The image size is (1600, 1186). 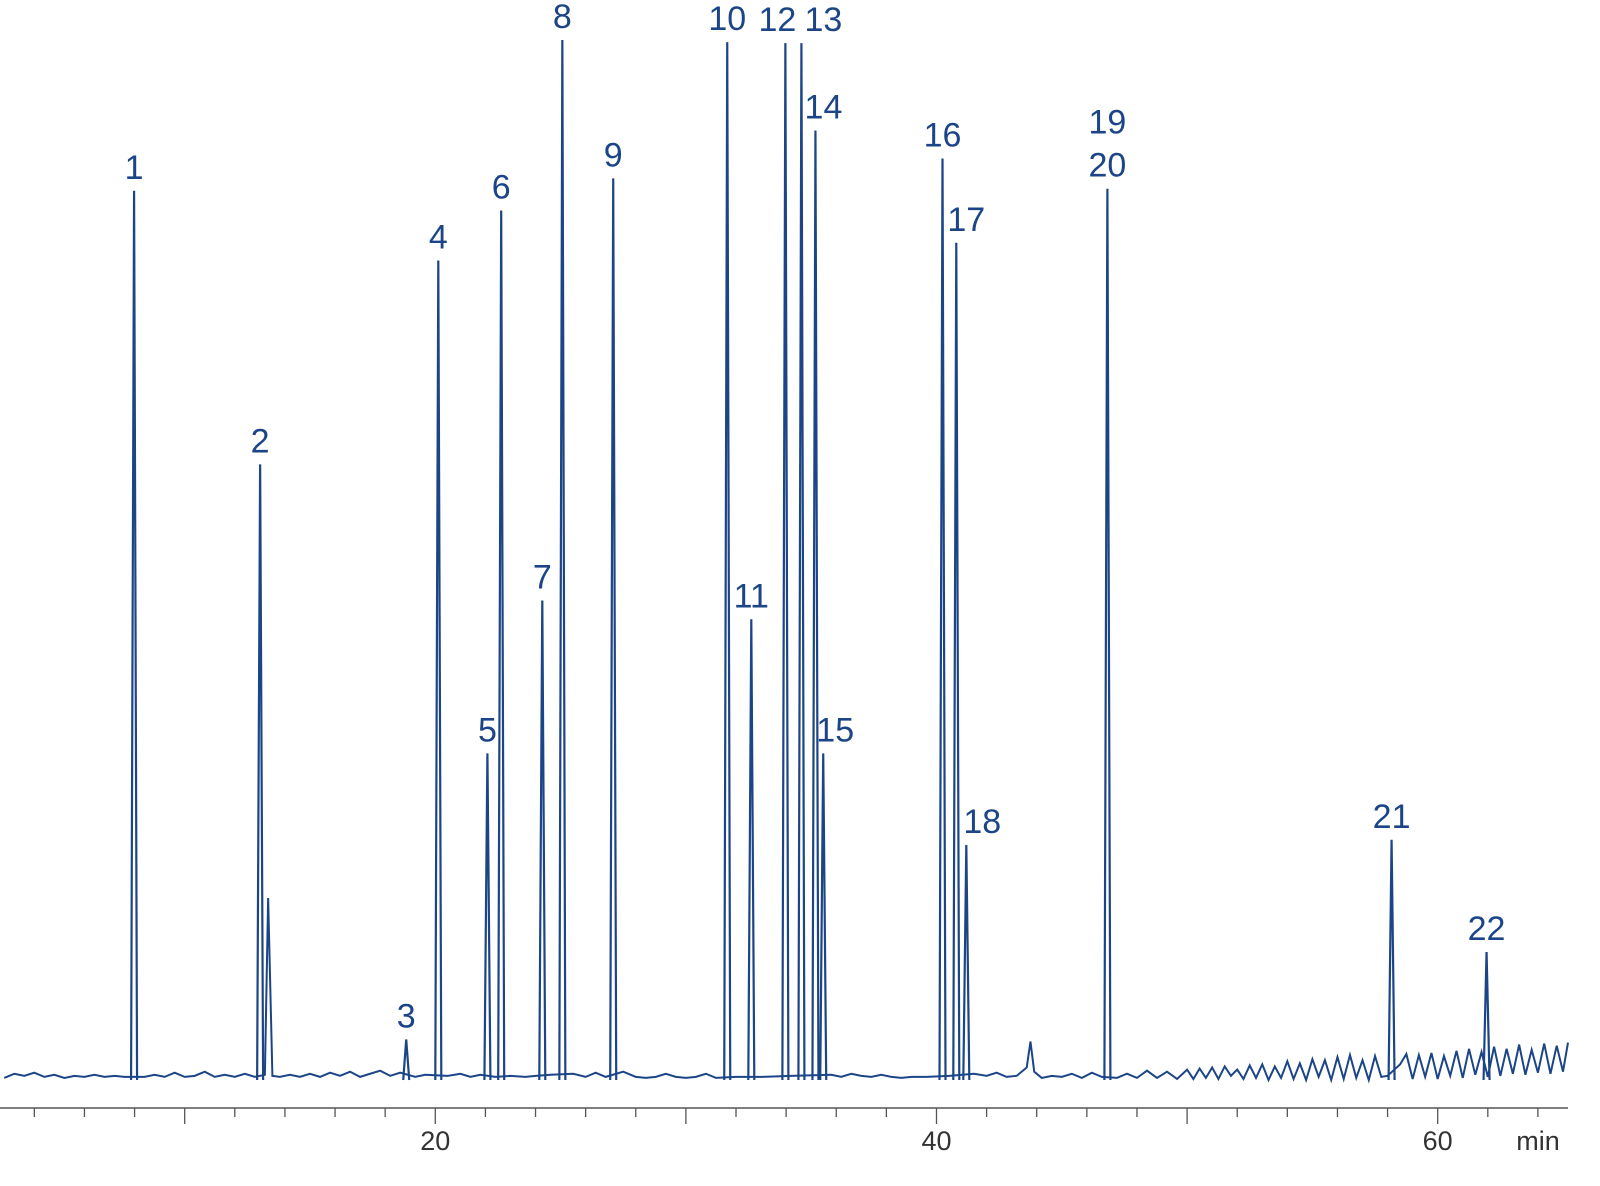 I want to click on peak-label: 12, so click(x=777, y=20).